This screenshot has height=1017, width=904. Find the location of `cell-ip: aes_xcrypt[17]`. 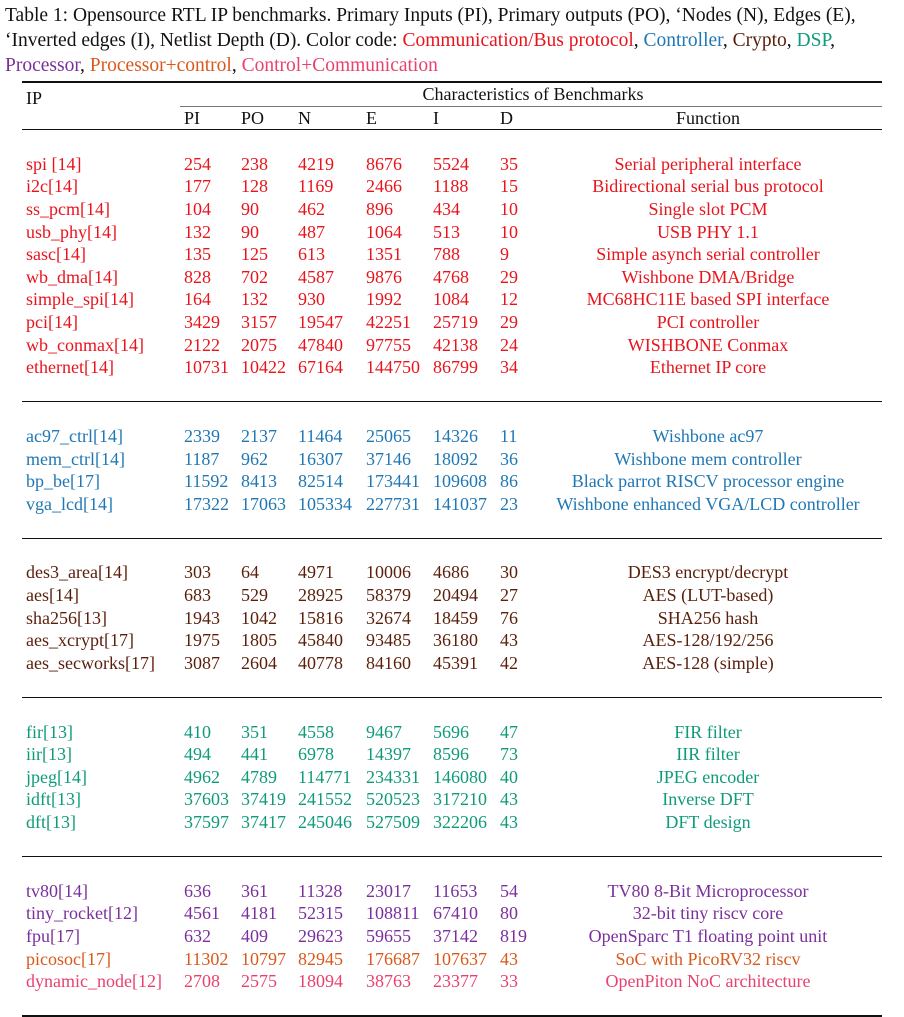

cell-ip: aes_xcrypt[17] is located at coordinates (80, 640).